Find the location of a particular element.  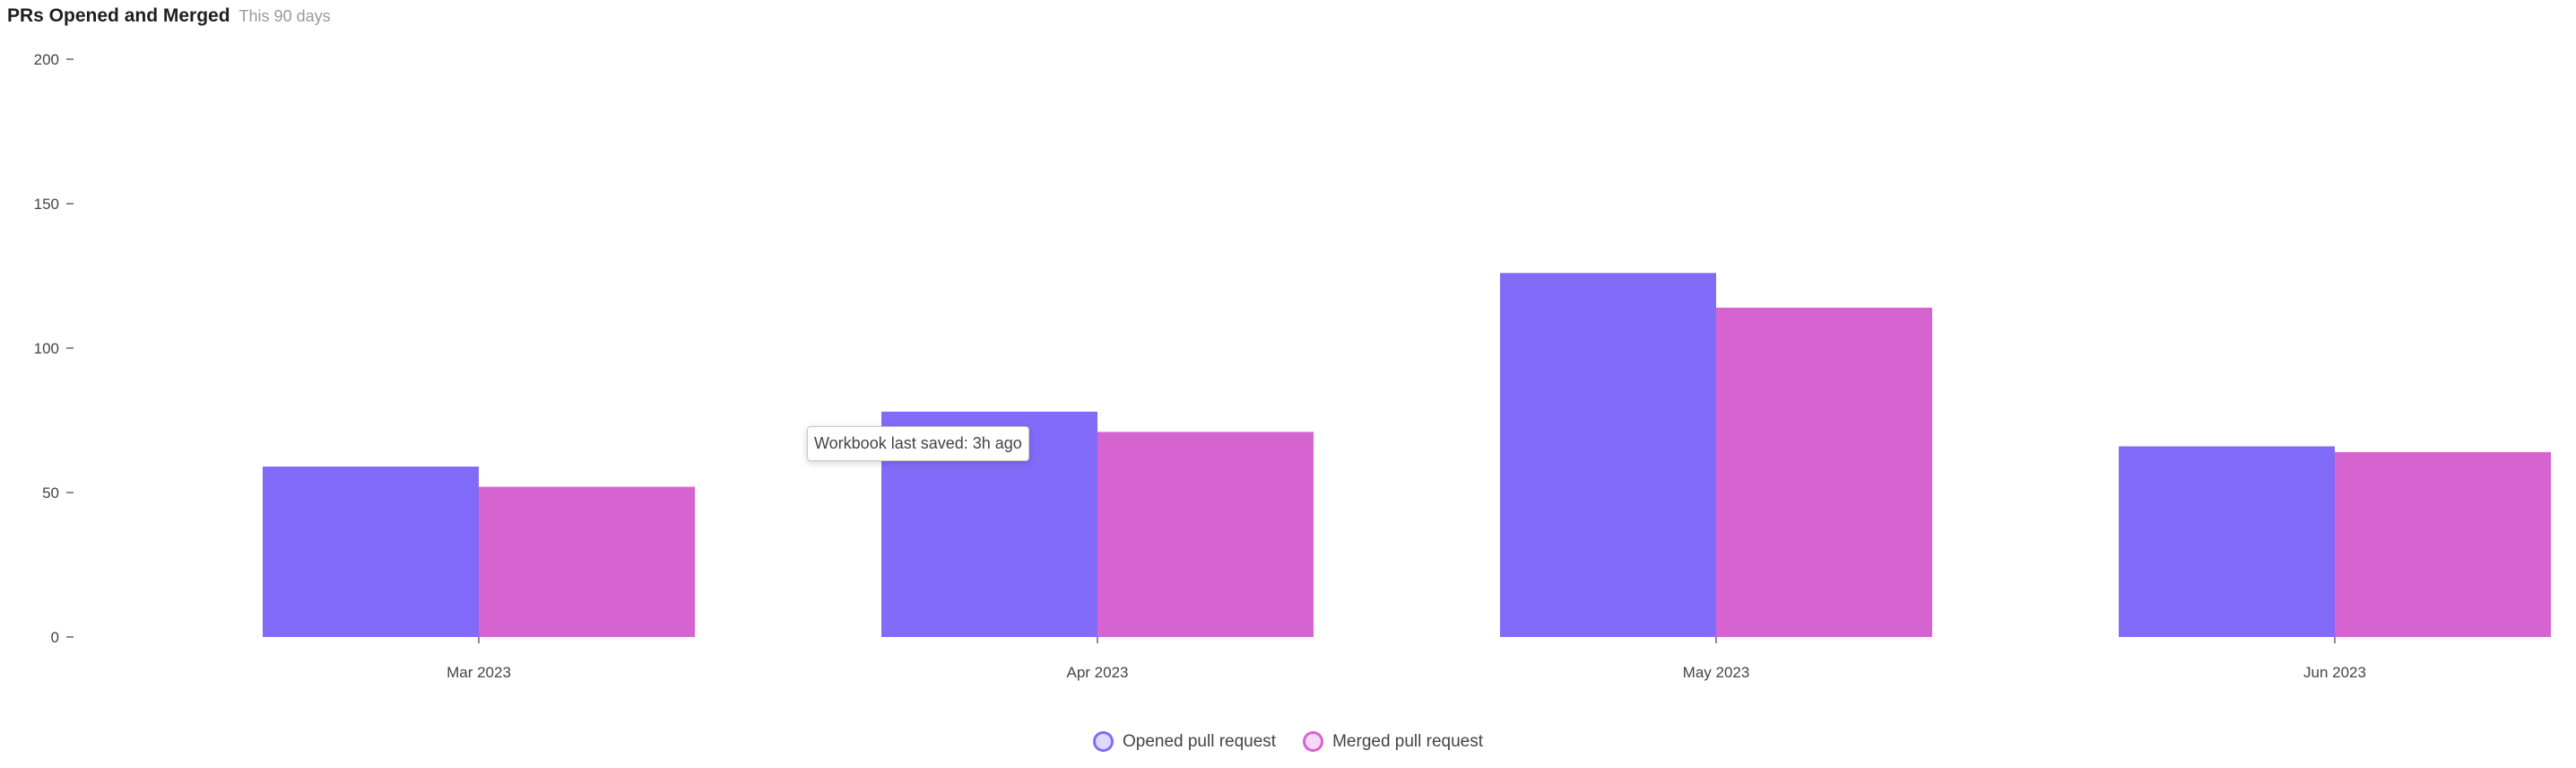

chart-header: PRs Opened and Merged This 90 days is located at coordinates (169, 17).